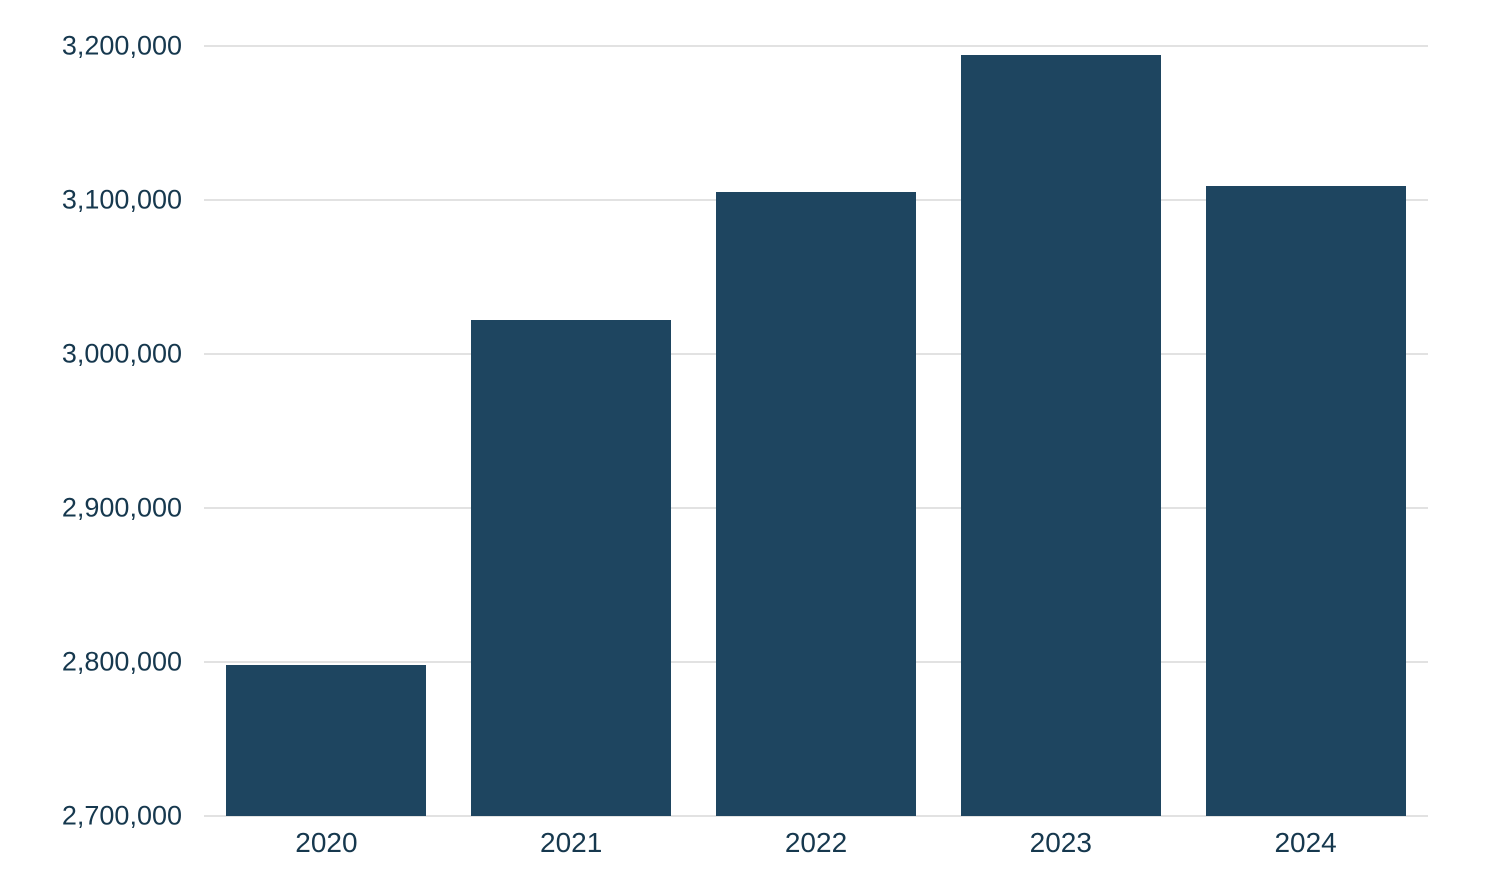 The width and height of the screenshot is (1494, 876). What do you see at coordinates (326, 842) in the screenshot?
I see `x-tick-label: 2020` at bounding box center [326, 842].